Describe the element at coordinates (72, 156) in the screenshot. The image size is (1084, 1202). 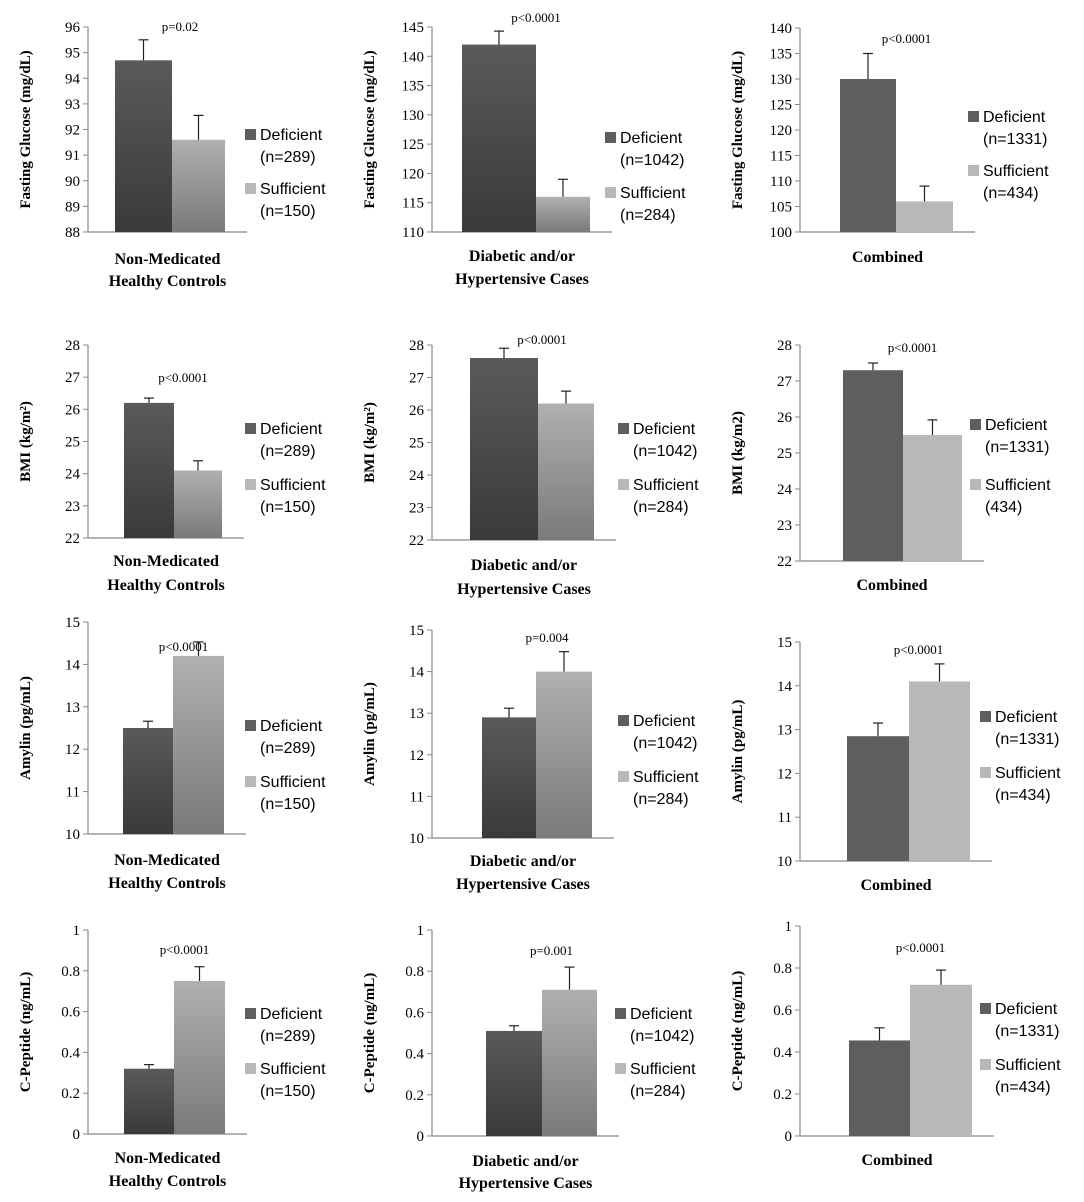
I see `y-tick-label: 91` at that location.